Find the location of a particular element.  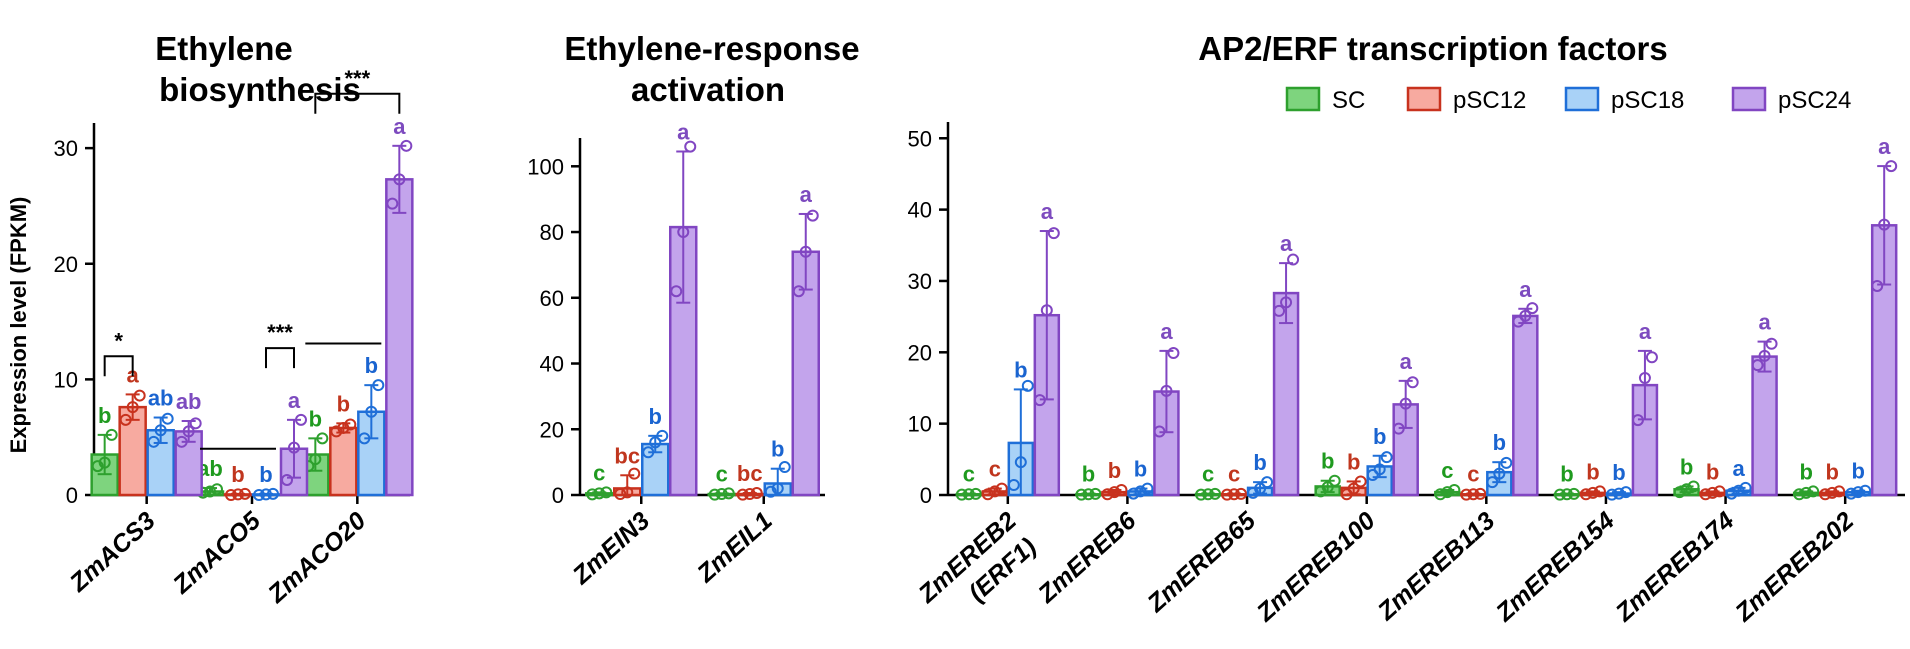

category-label-zmereb154: ZmEREB154 is located at coordinates (1555, 567).